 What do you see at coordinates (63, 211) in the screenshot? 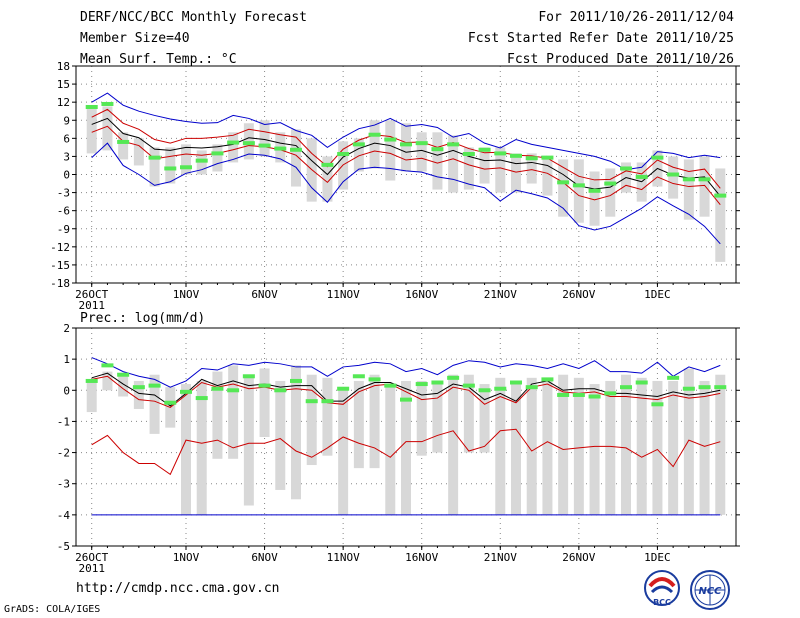
I see `y-tick-label: -6` at bounding box center [63, 211].